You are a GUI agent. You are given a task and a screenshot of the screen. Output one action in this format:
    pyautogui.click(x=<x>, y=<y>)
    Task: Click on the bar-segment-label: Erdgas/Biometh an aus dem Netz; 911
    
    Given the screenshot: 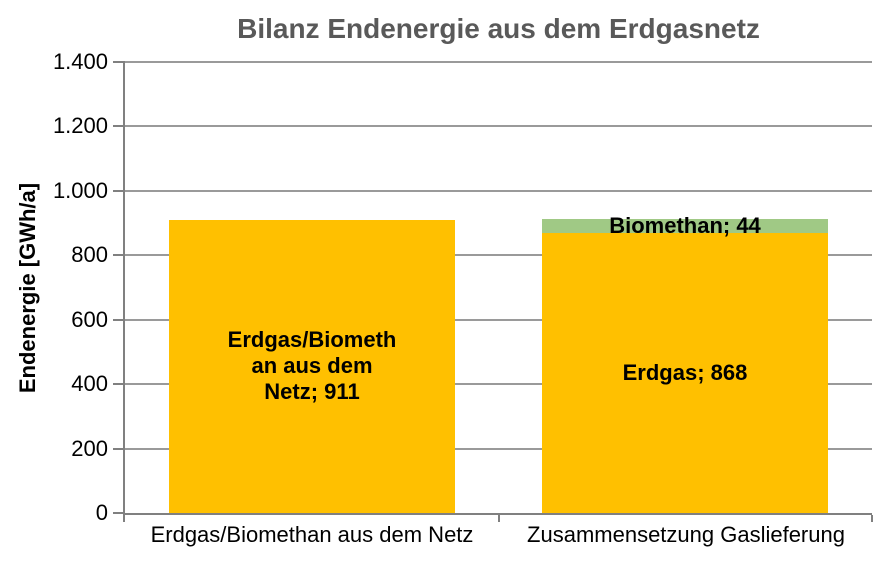 What is the action you would take?
    pyautogui.click(x=312, y=365)
    